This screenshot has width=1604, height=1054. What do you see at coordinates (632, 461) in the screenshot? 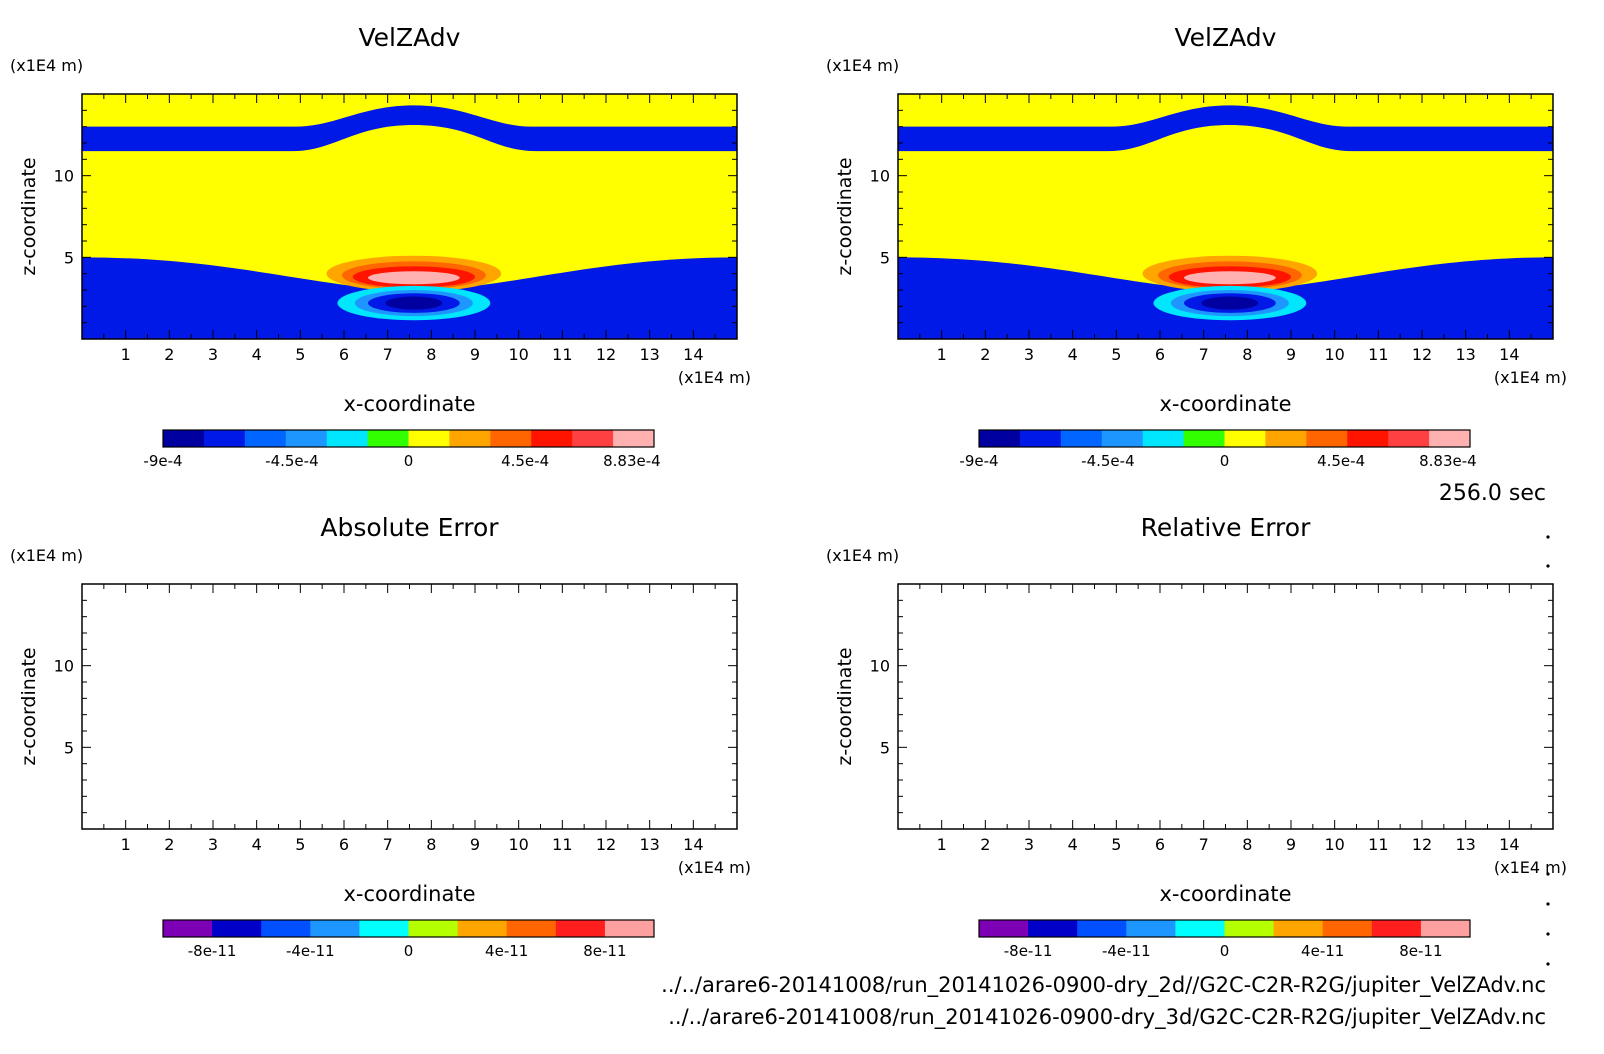
I see `colorbar-label: 8.83e-4` at bounding box center [632, 461].